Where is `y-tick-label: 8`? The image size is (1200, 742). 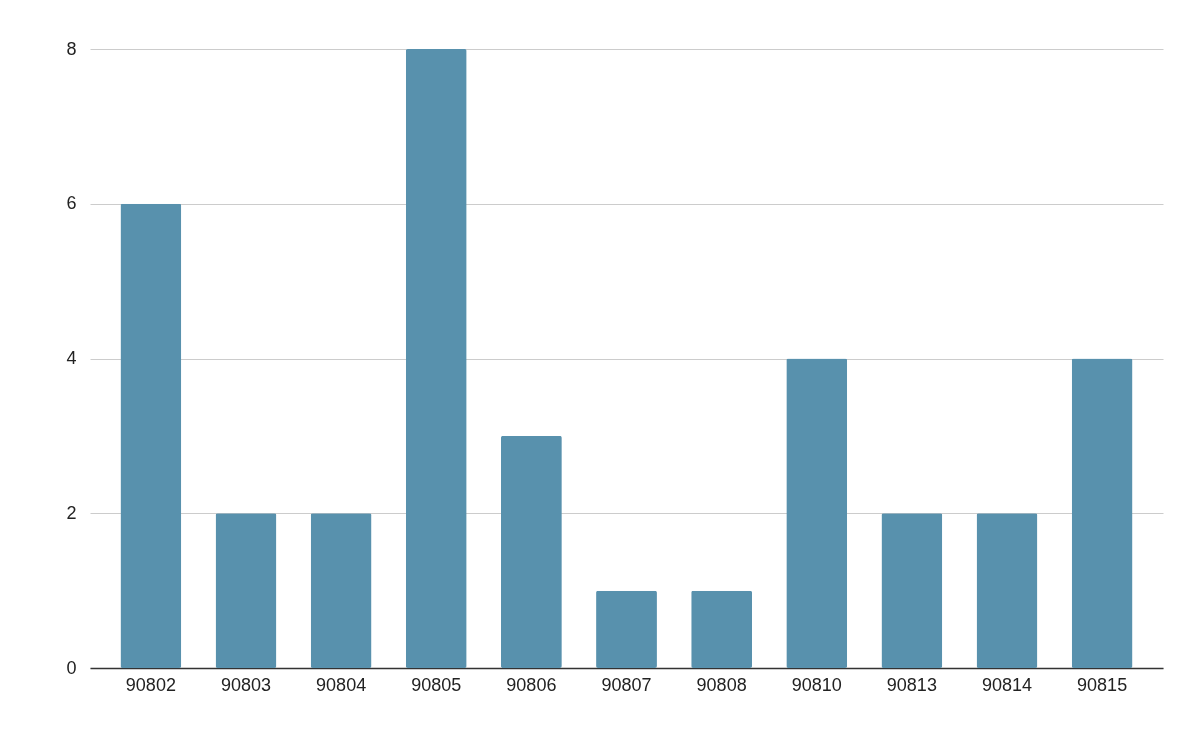 y-tick-label: 8 is located at coordinates (71, 48).